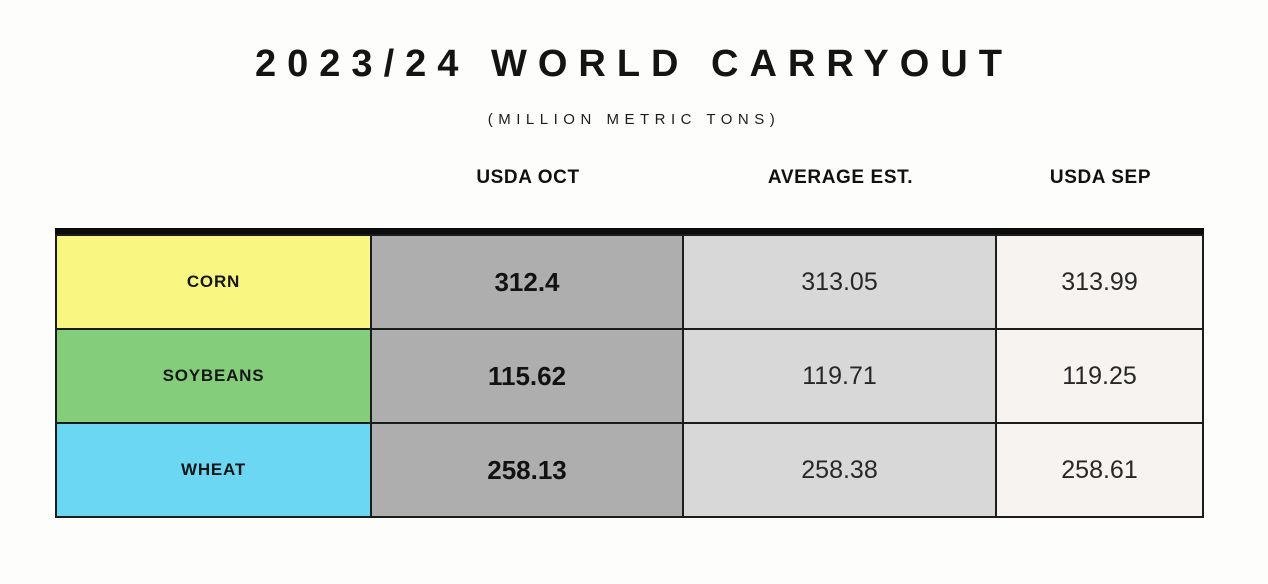 This screenshot has height=584, width=1268. Describe the element at coordinates (634, 64) in the screenshot. I see `page-title: 2023/24 WORLD CARRYOUT` at that location.